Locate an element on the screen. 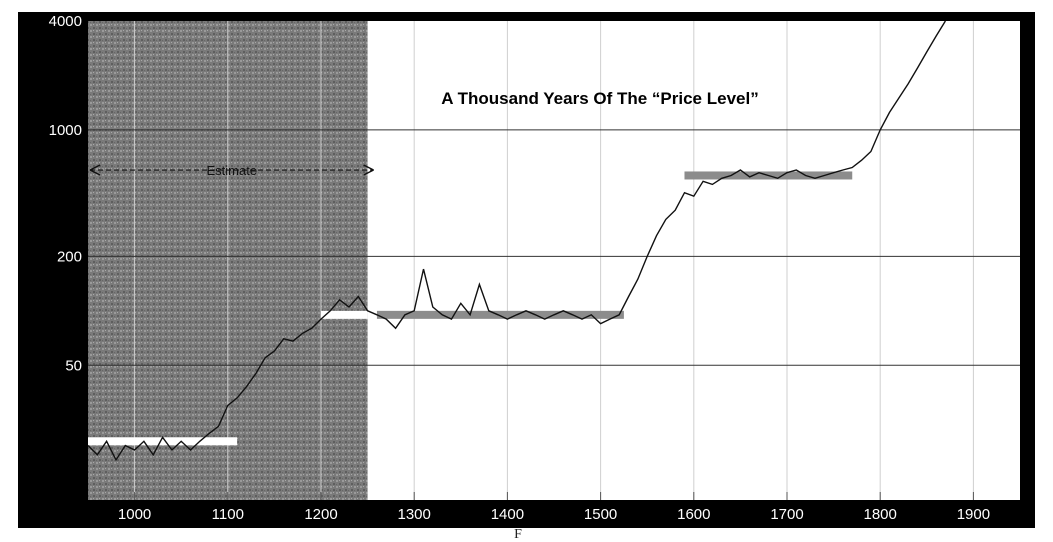 Image resolution: width=1053 pixels, height=542 pixels. x-tick-label-1700: 1700 is located at coordinates (786, 514).